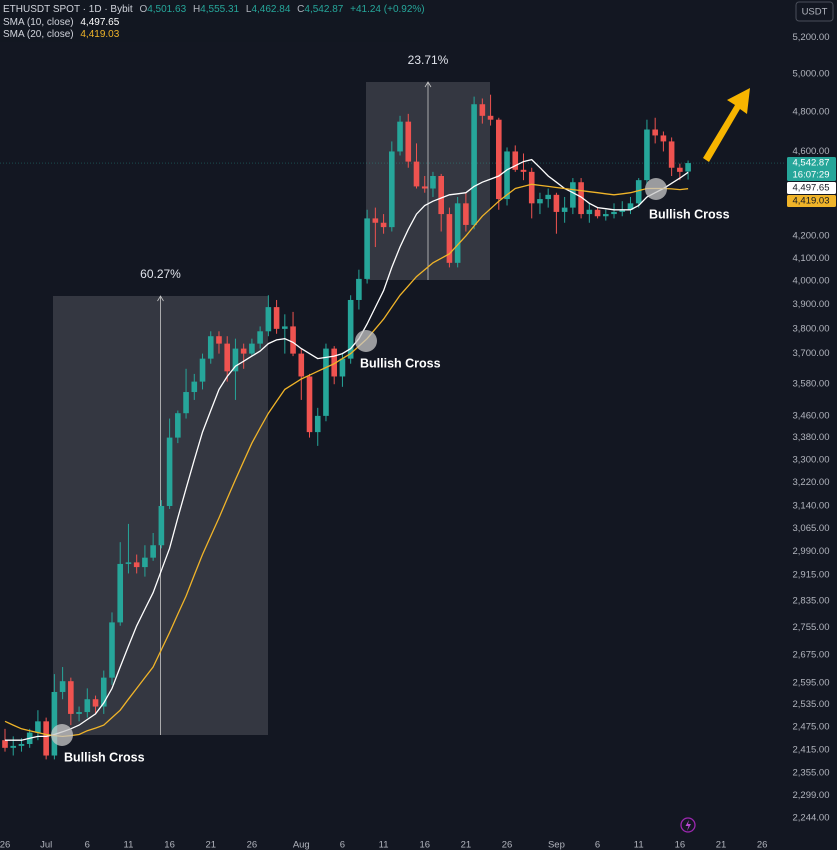 This screenshot has height=850, width=837. I want to click on legend-name: SMA (20, close), so click(38, 34).